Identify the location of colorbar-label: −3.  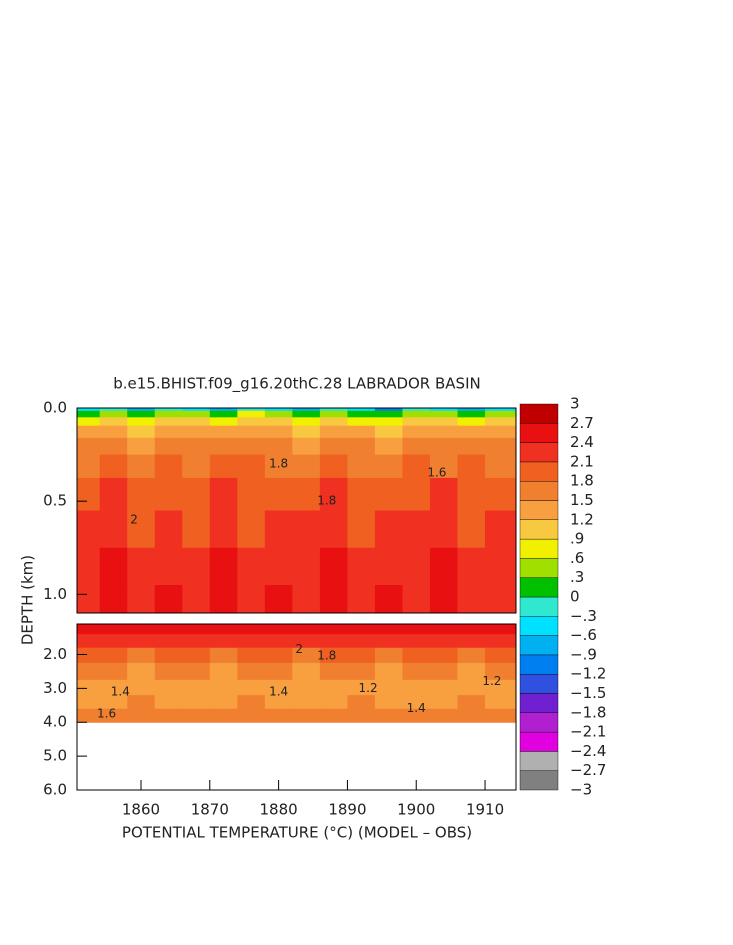
(581, 790).